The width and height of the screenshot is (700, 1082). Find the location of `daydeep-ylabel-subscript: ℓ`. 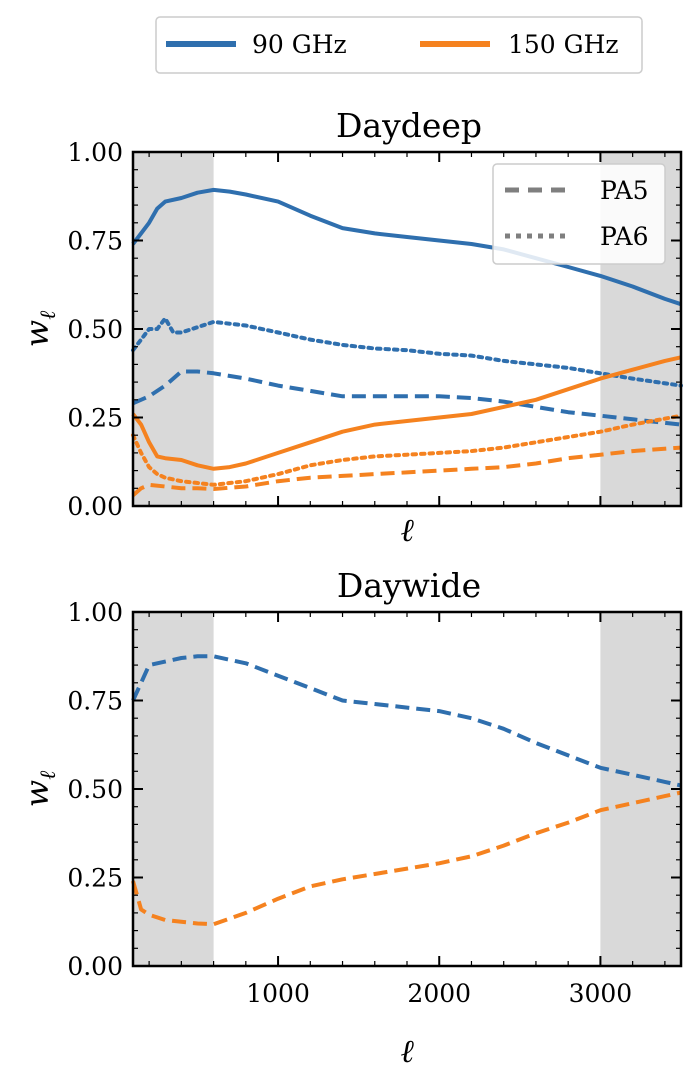

daydeep-ylabel-subscript: ℓ is located at coordinates (48, 315).